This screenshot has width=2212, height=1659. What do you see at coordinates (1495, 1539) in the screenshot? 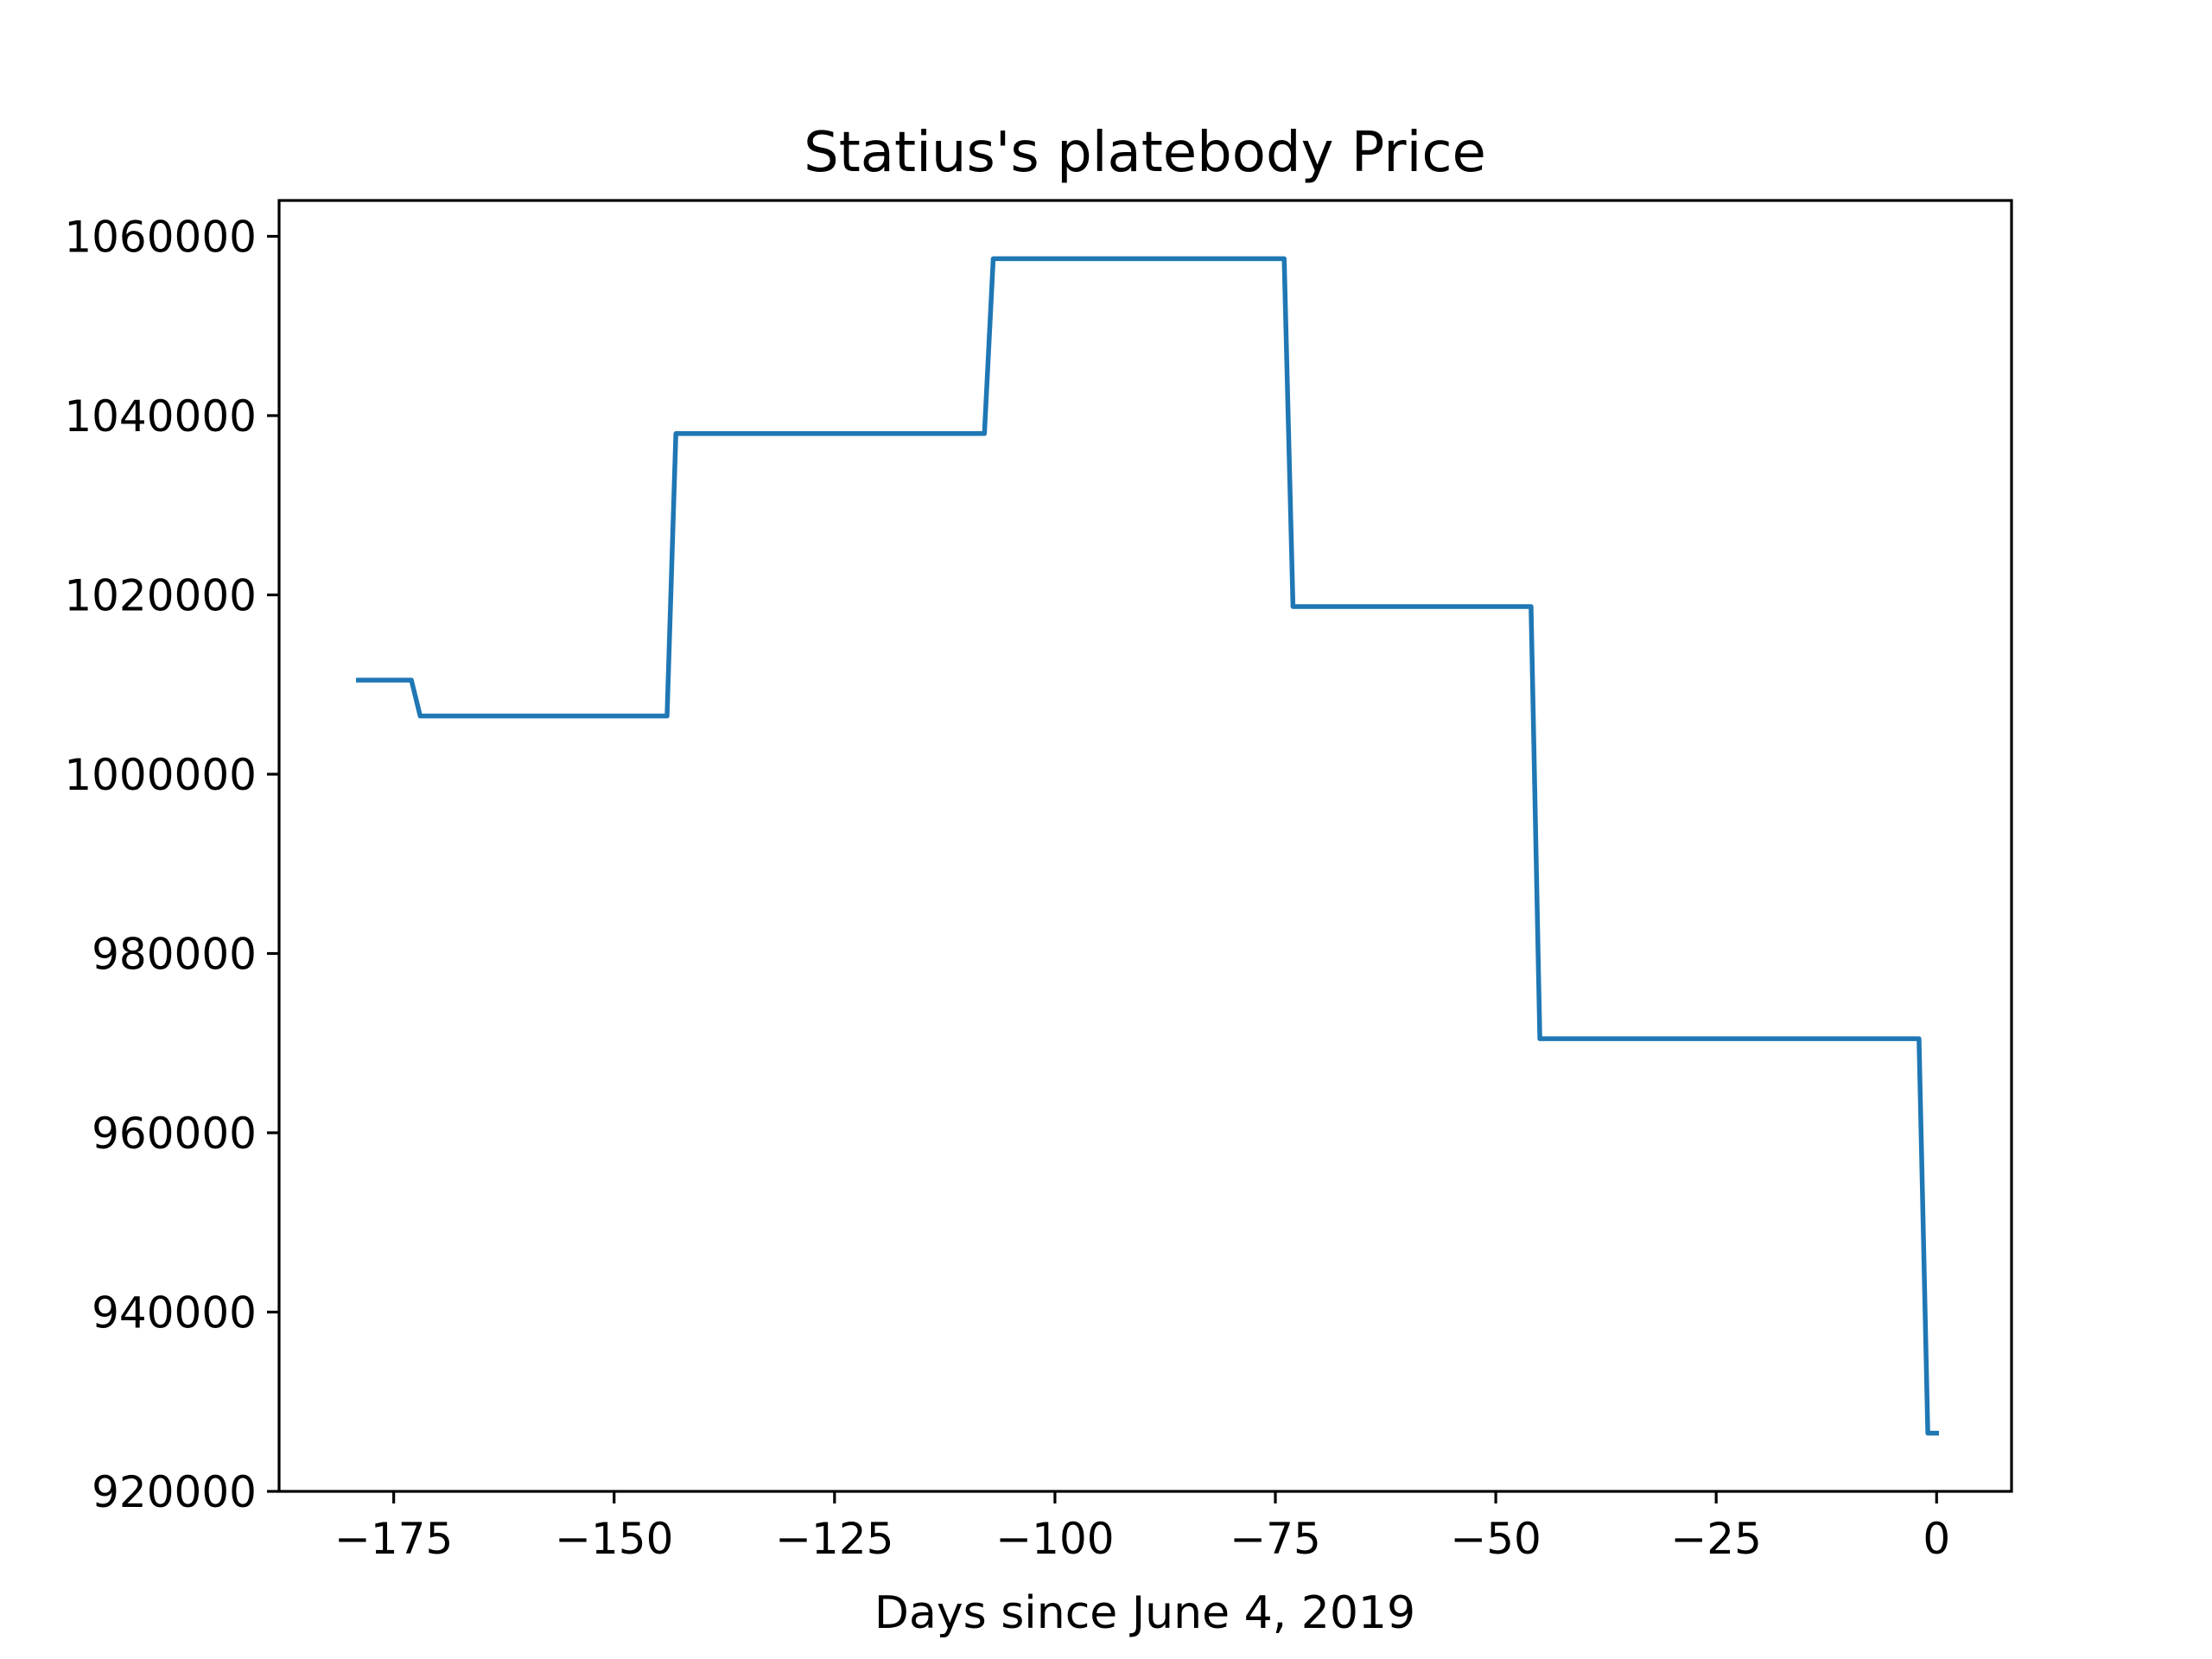
I see `x-tick-label: −50` at bounding box center [1495, 1539].